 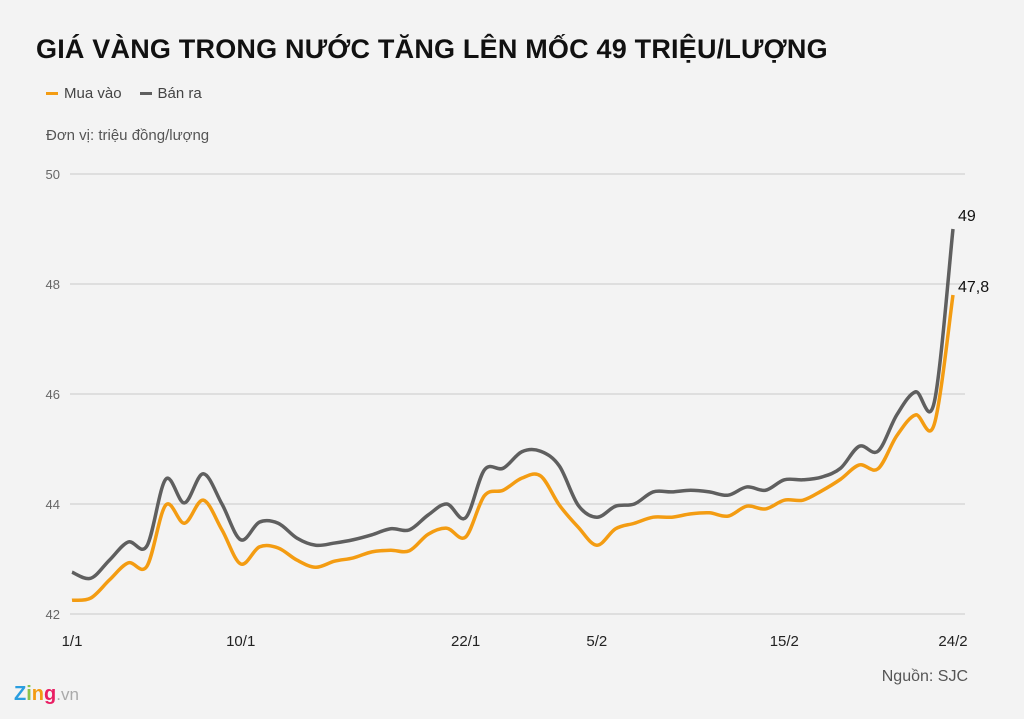 I want to click on x-tick-label: 22/1, so click(x=465, y=641).